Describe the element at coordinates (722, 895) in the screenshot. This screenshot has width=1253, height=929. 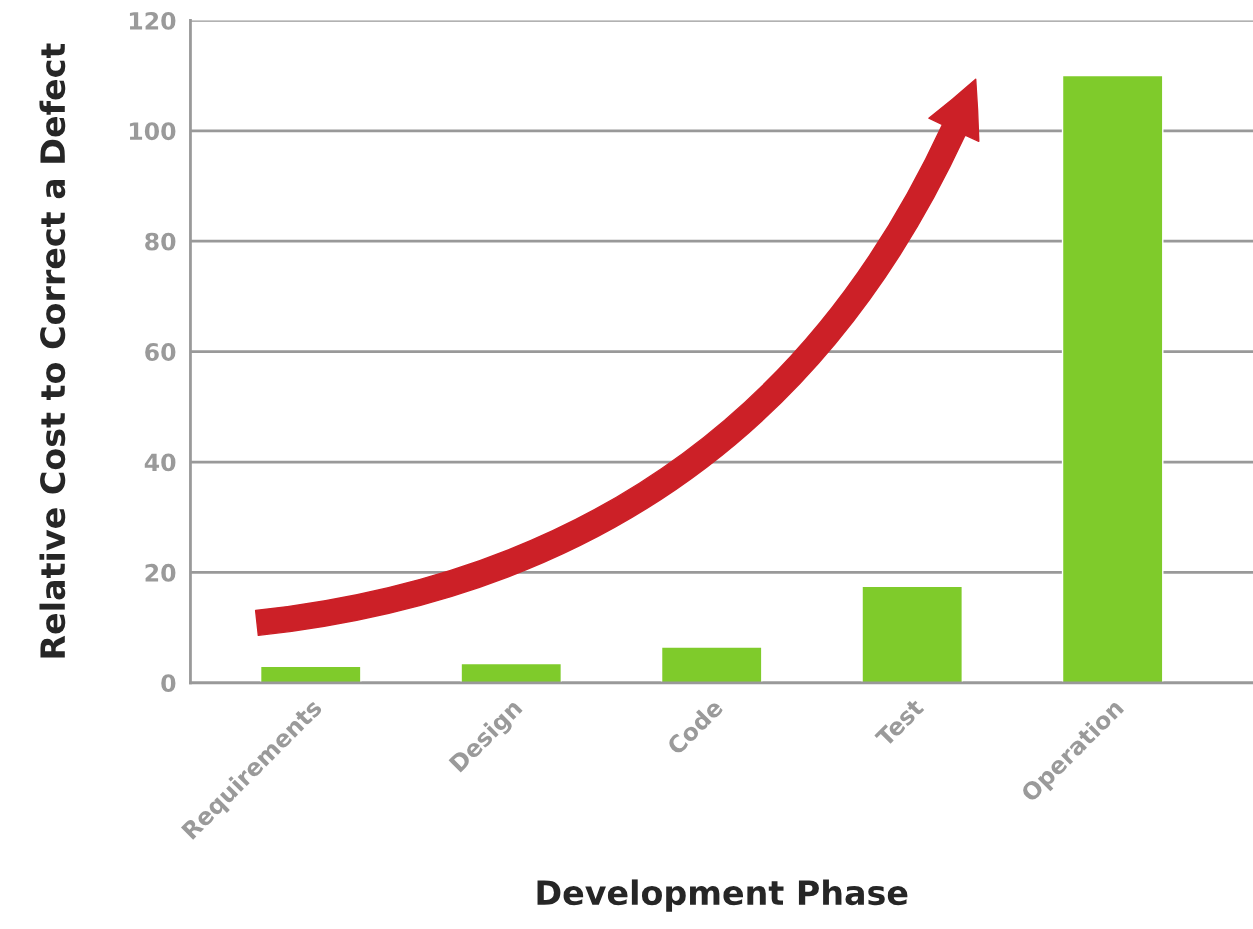
I see `x-axis-title: Development Phase` at that location.